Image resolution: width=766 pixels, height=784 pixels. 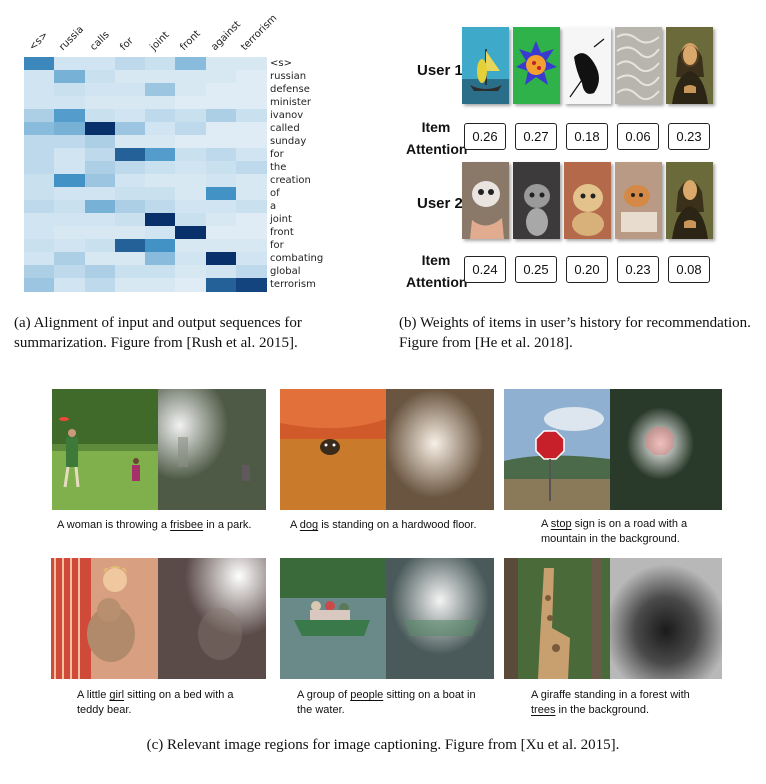 What do you see at coordinates (39, 41) in the screenshot?
I see `heatmap-column-label: <s>` at bounding box center [39, 41].